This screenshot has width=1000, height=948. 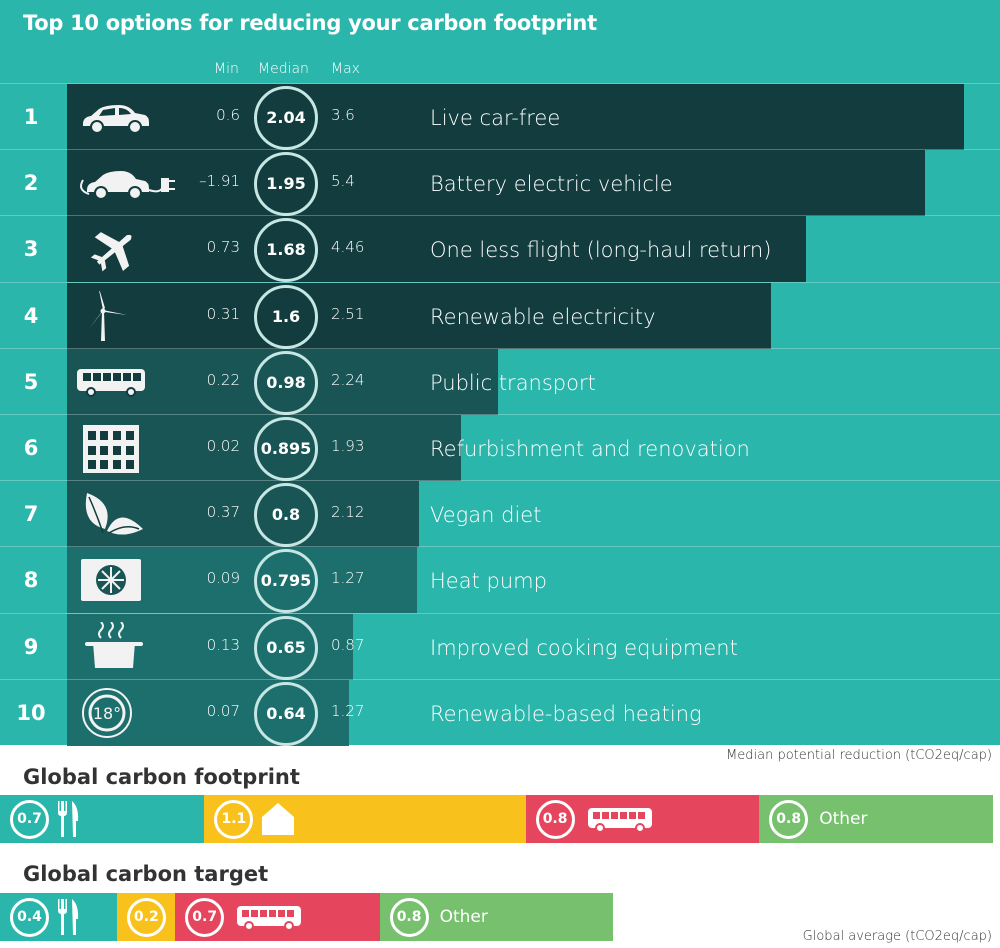 I want to click on target-title: Global carbon target, so click(x=146, y=874).